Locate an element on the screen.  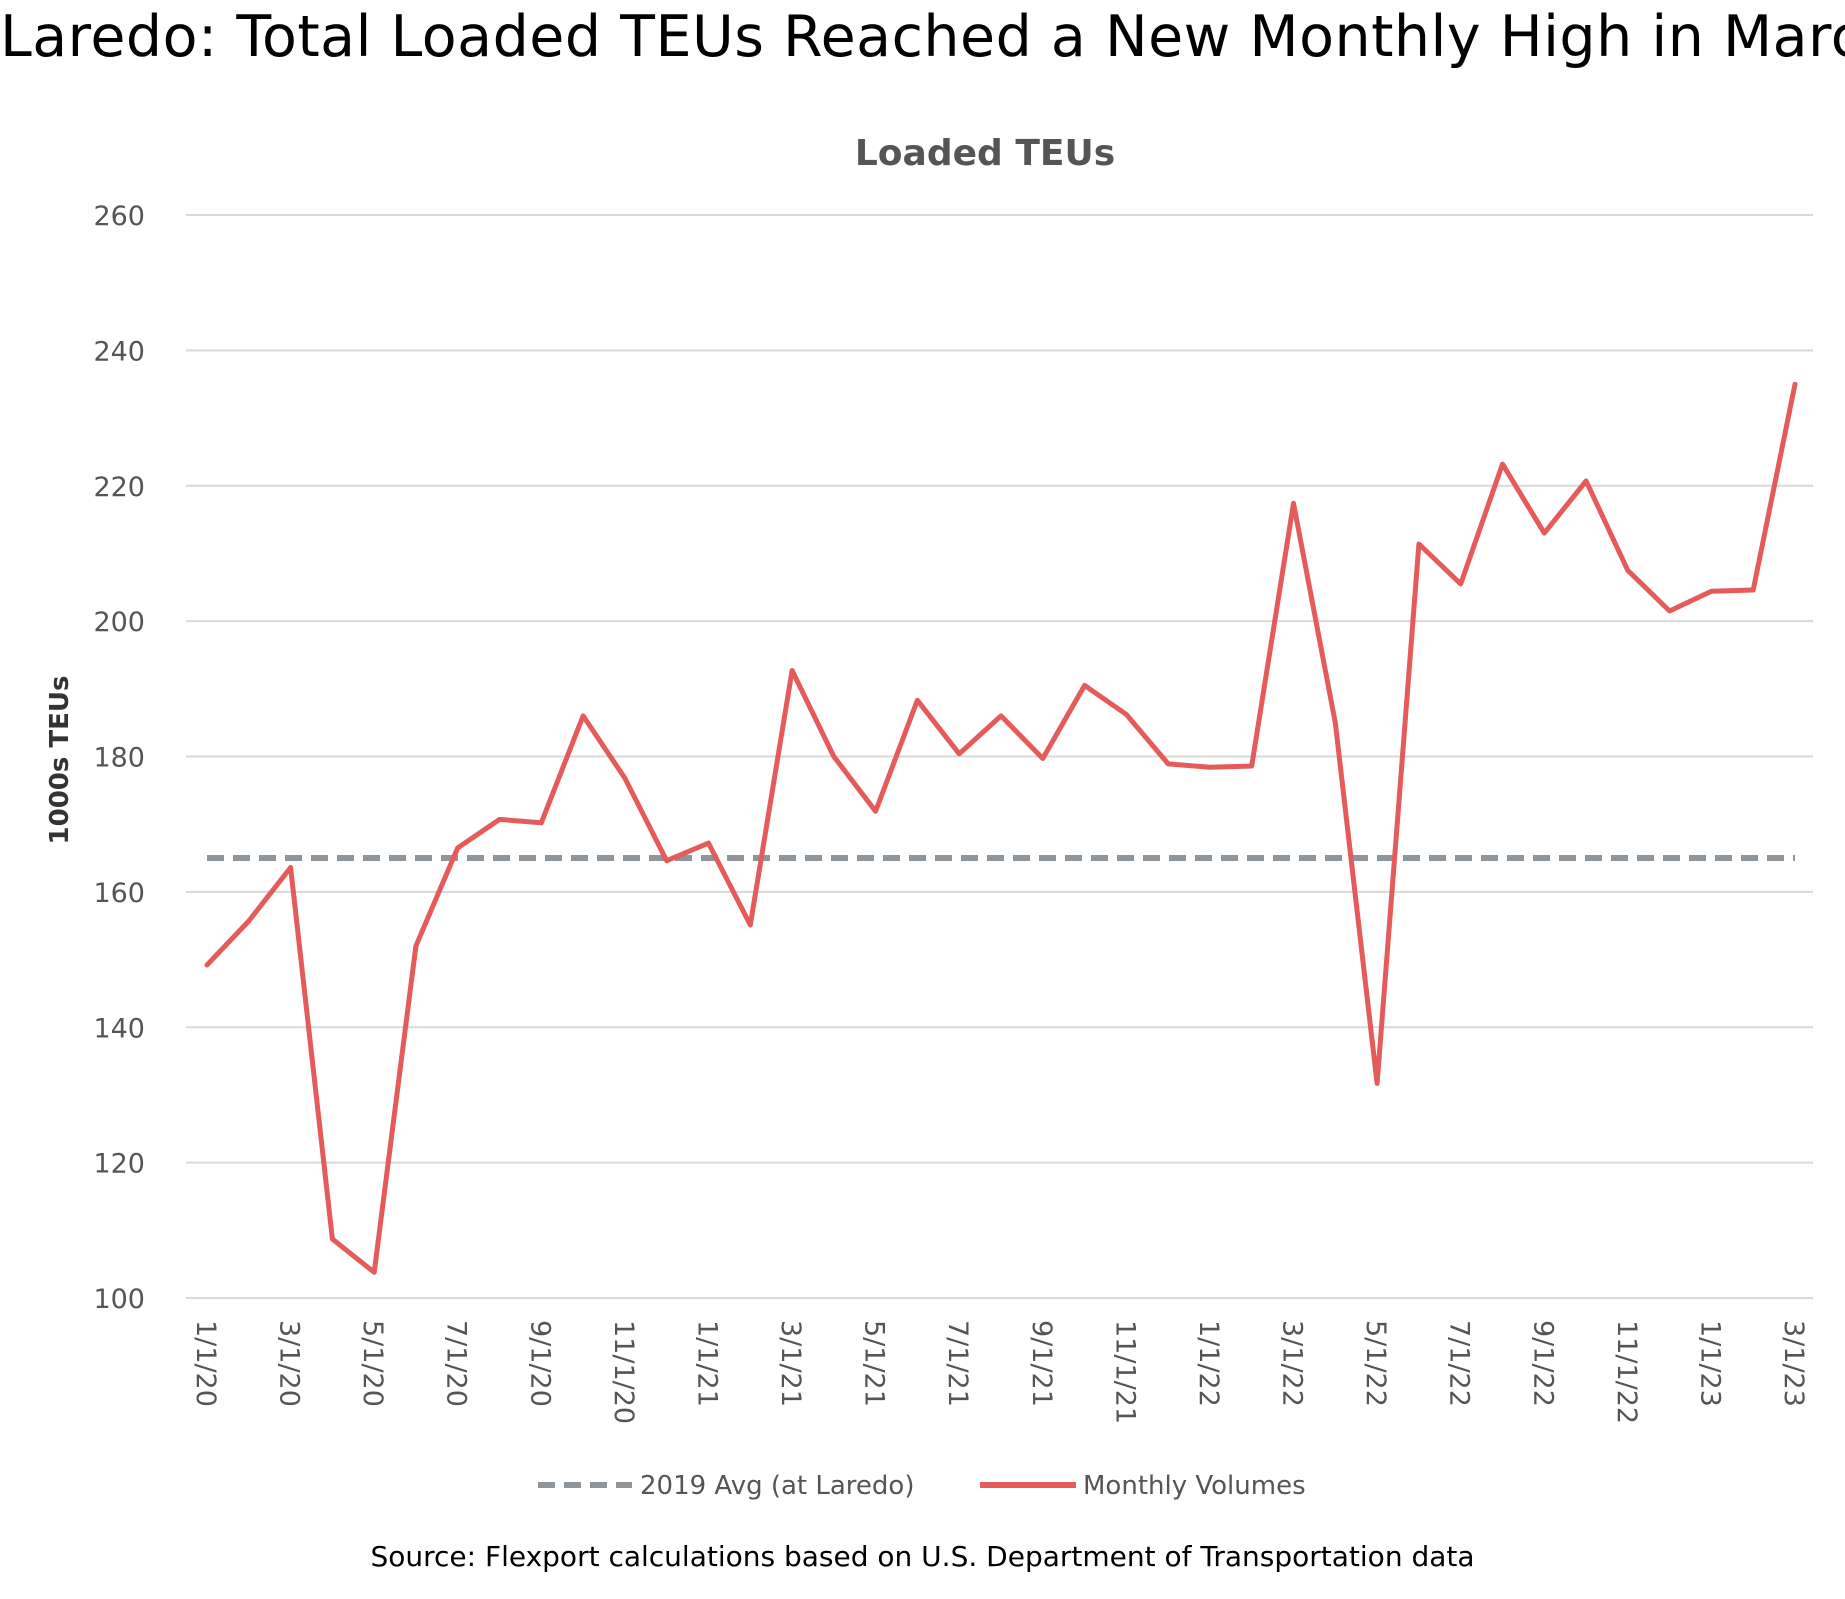
y-tick-label: 220 is located at coordinates (119, 487).